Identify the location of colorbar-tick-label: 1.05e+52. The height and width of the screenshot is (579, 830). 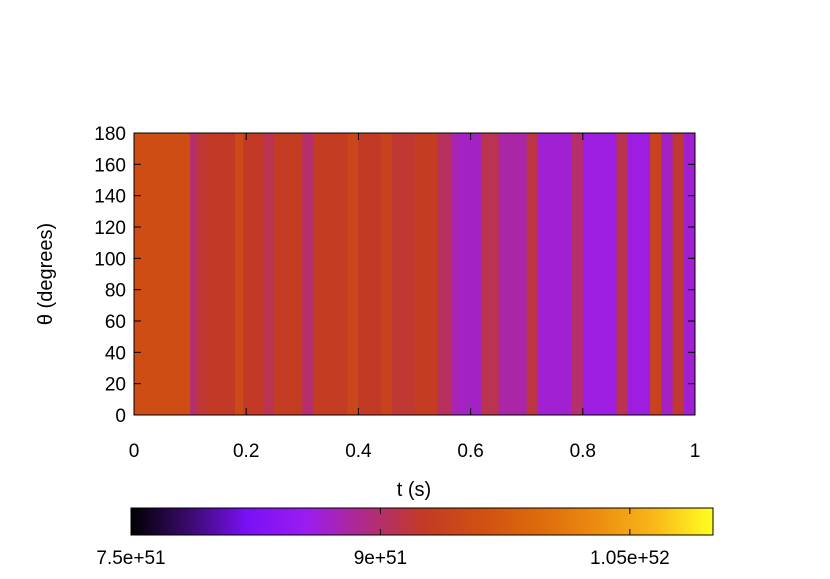
(630, 558).